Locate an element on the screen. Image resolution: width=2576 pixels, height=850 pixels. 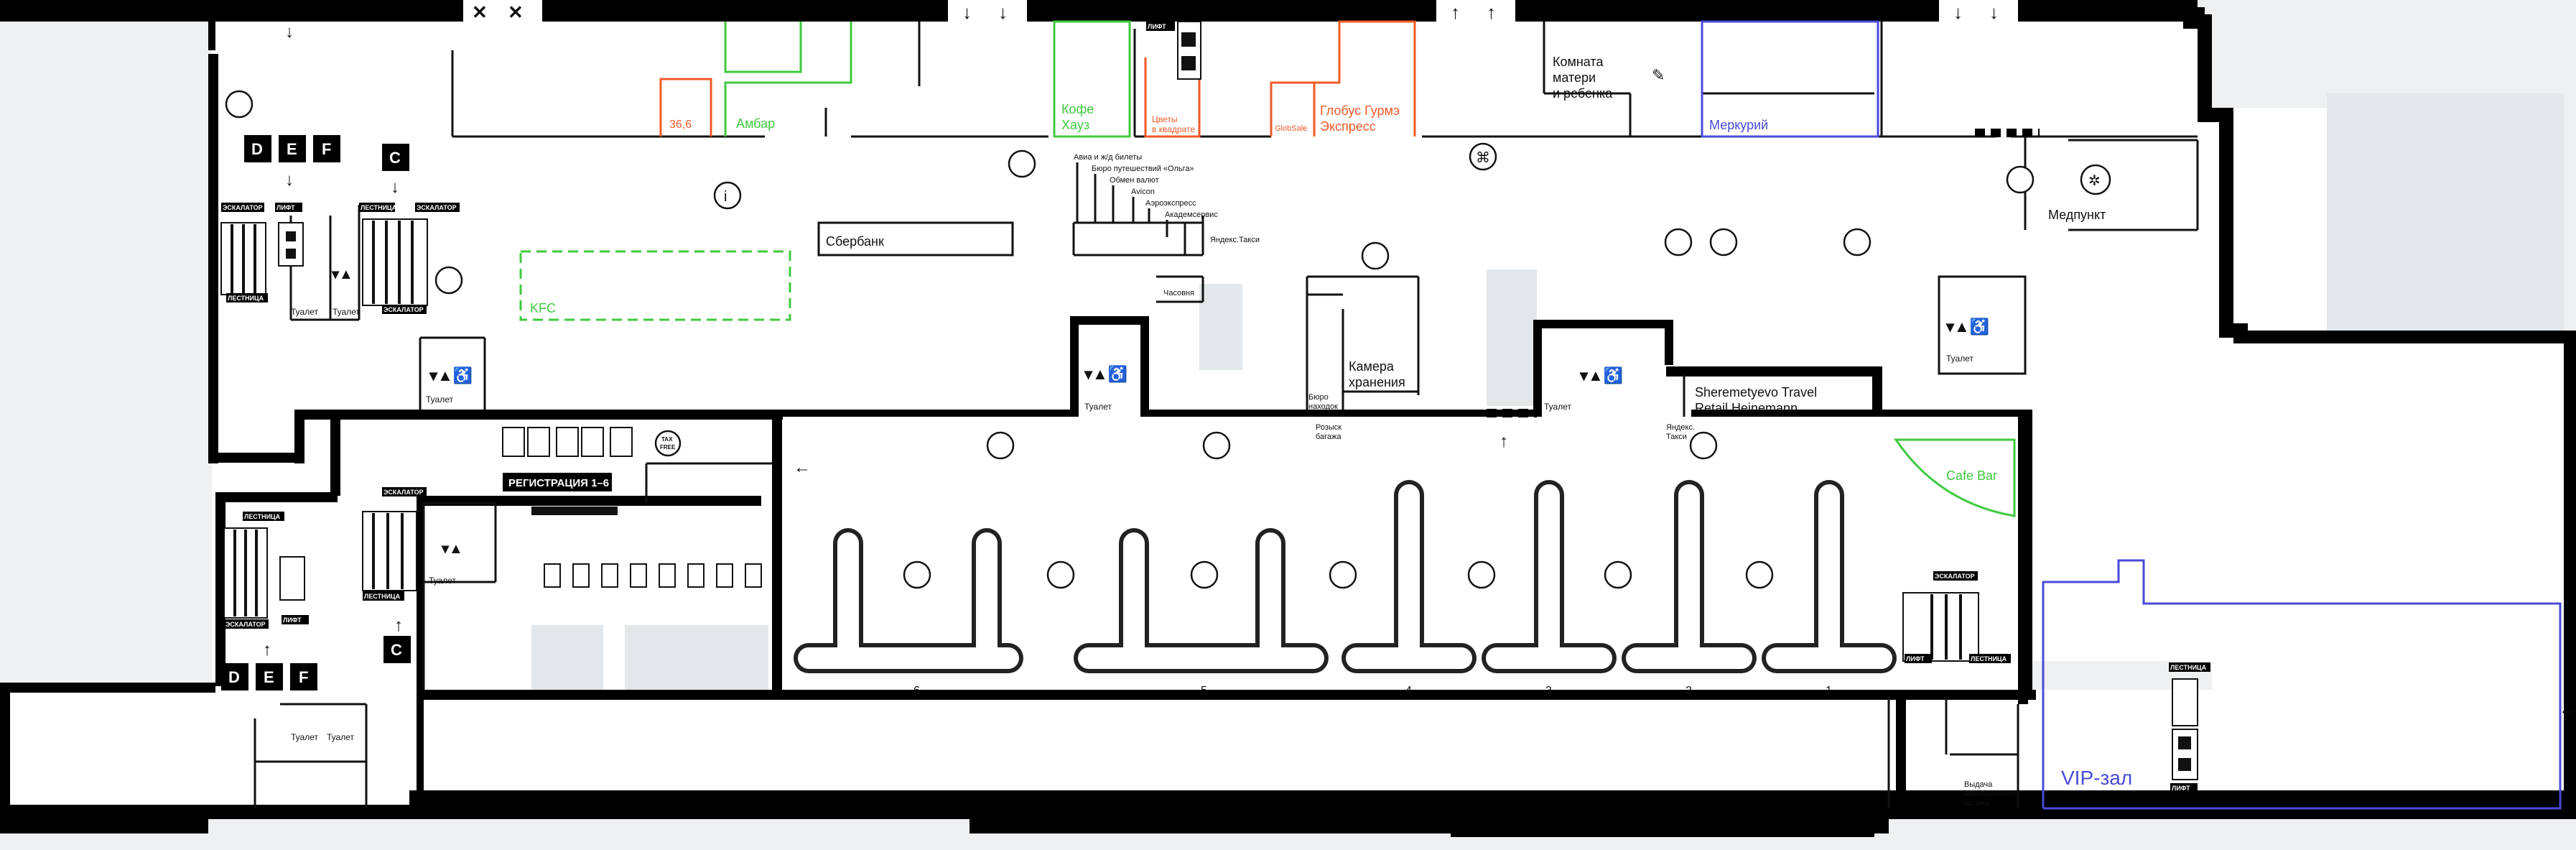
svg-text: Такси is located at coordinates (1677, 437).